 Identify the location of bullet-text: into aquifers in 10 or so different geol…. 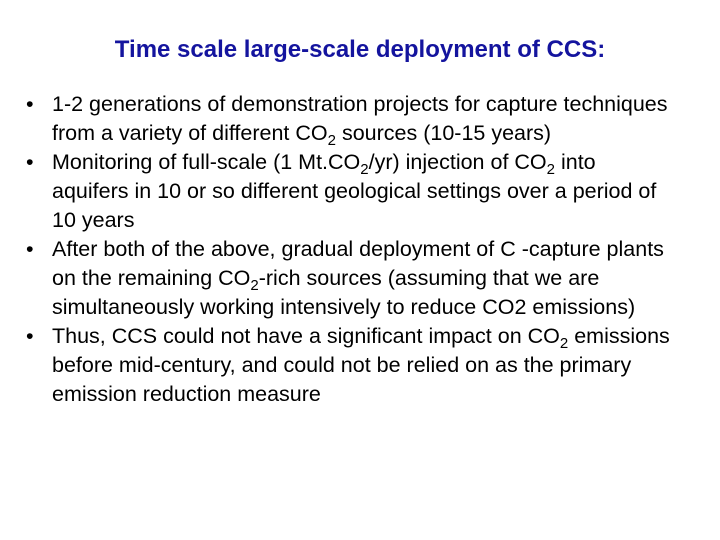
(354, 191).